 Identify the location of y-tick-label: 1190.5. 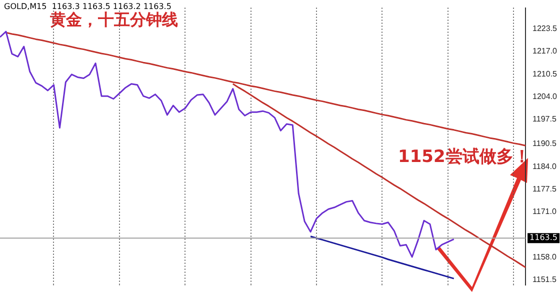
(544, 143).